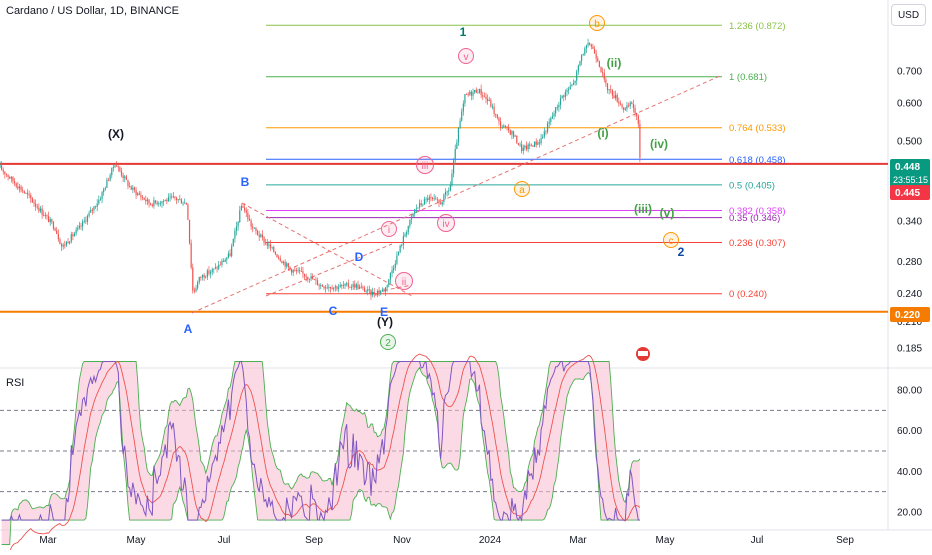 The image size is (932, 555). I want to click on price-tag-countdown: 23:55:15, so click(910, 180).